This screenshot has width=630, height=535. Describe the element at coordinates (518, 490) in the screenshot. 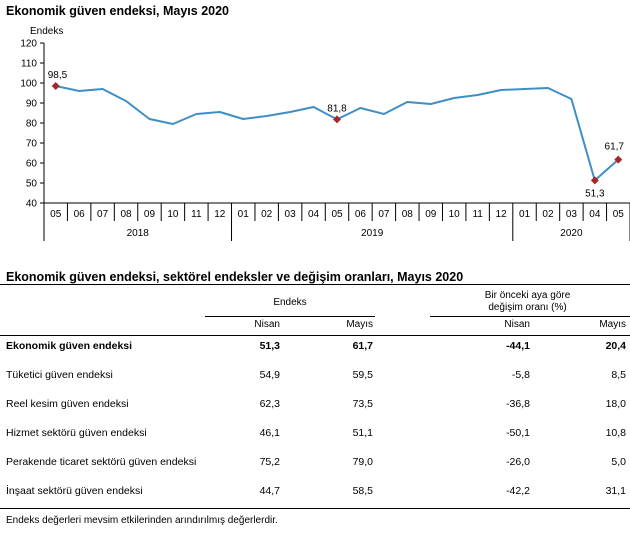

I see `cell-change-nisan: -42,2` at that location.